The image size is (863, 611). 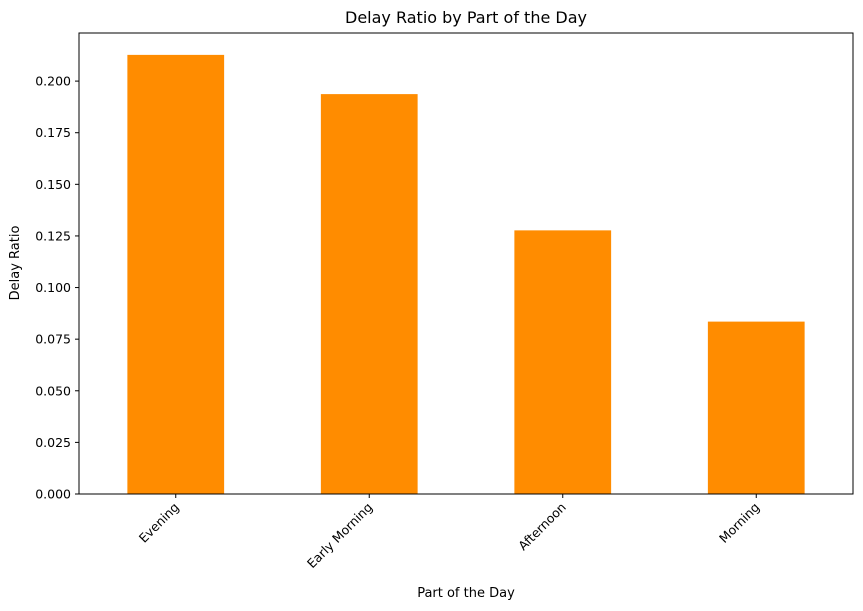 What do you see at coordinates (369, 294) in the screenshot?
I see `bar-early-morning` at bounding box center [369, 294].